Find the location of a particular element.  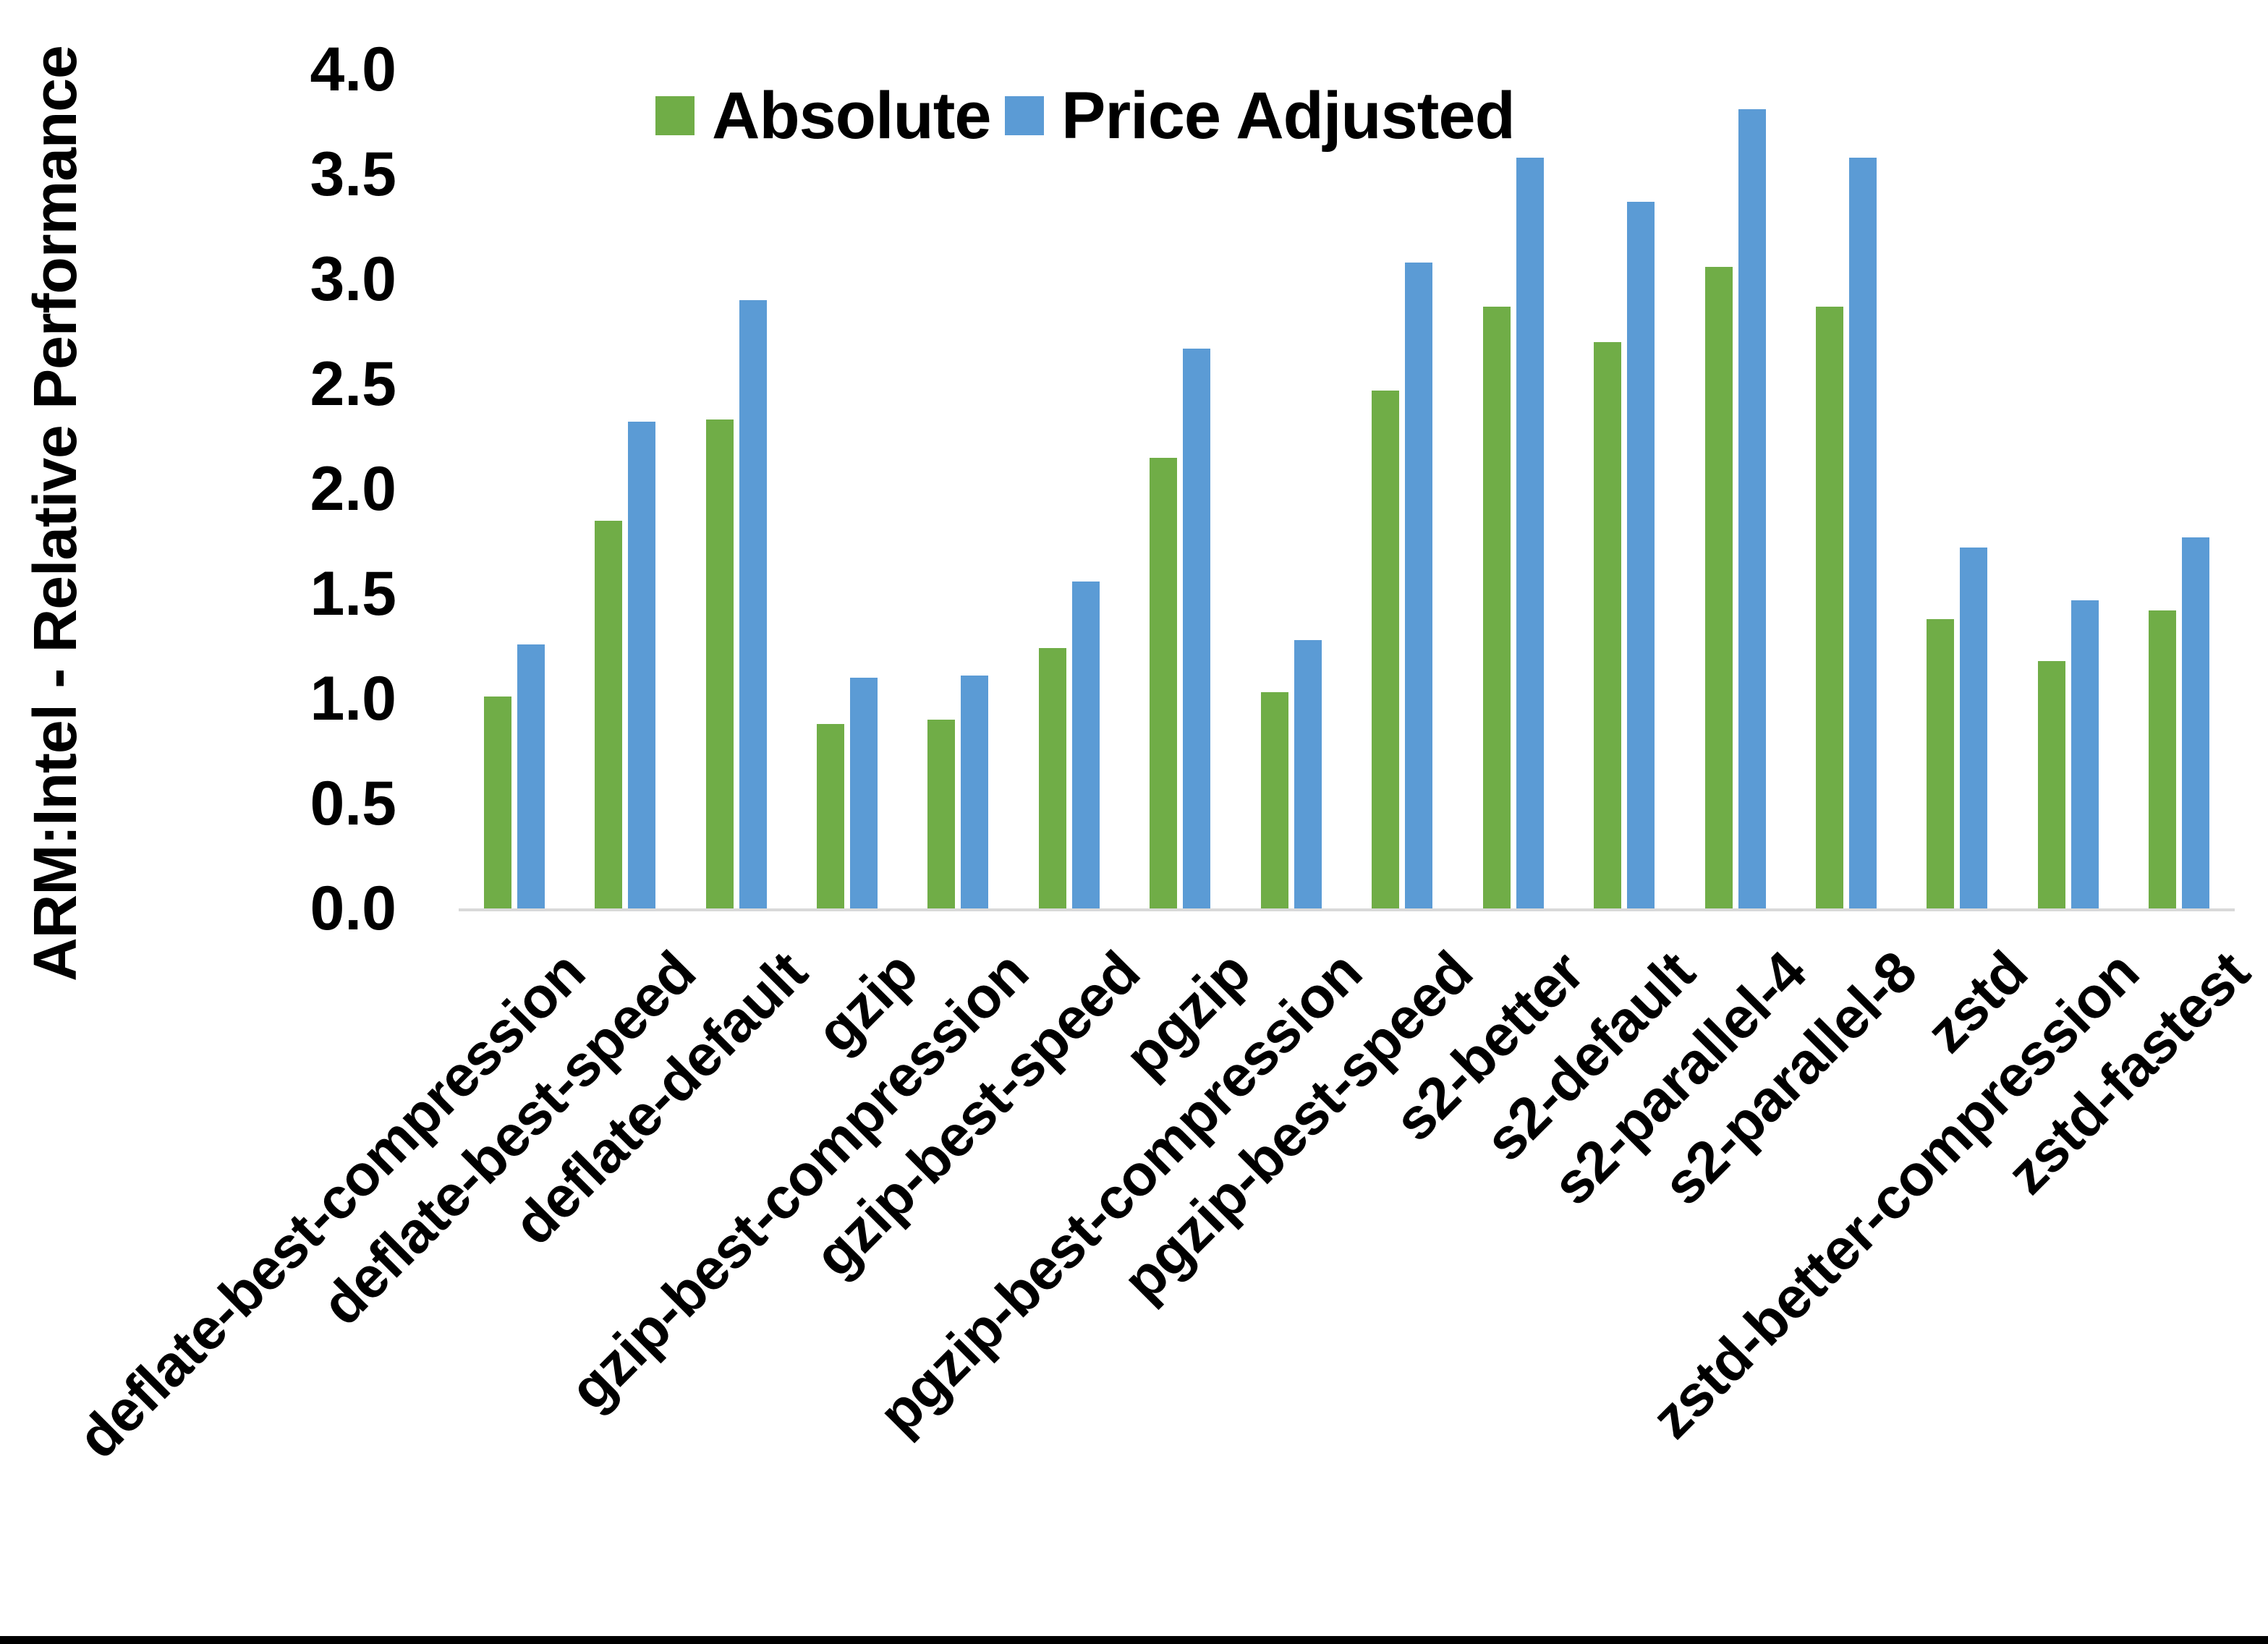

bar-pgzip-absolute is located at coordinates (1164, 682).